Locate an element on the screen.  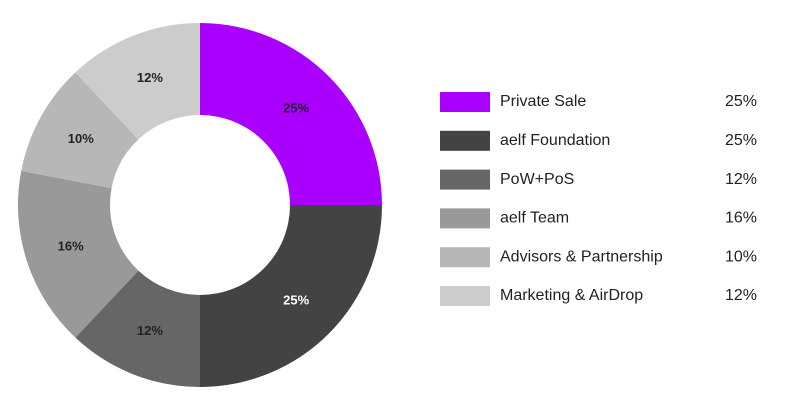
slice-label: 16% is located at coordinates (71, 245).